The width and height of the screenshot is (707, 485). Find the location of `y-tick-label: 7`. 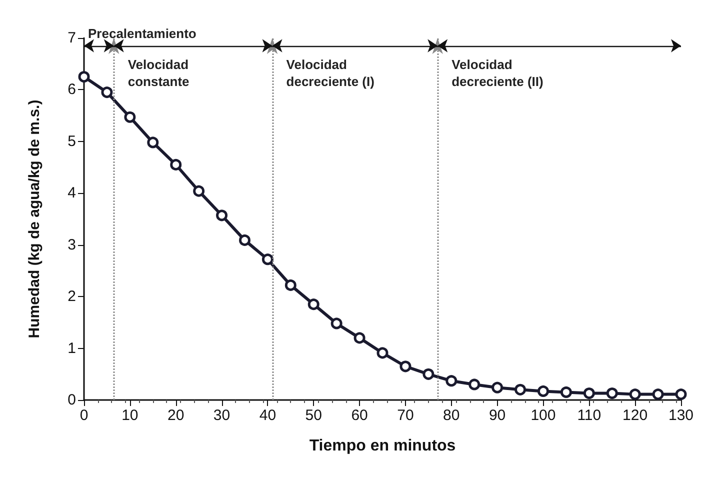

y-tick-label: 7 is located at coordinates (72, 38).